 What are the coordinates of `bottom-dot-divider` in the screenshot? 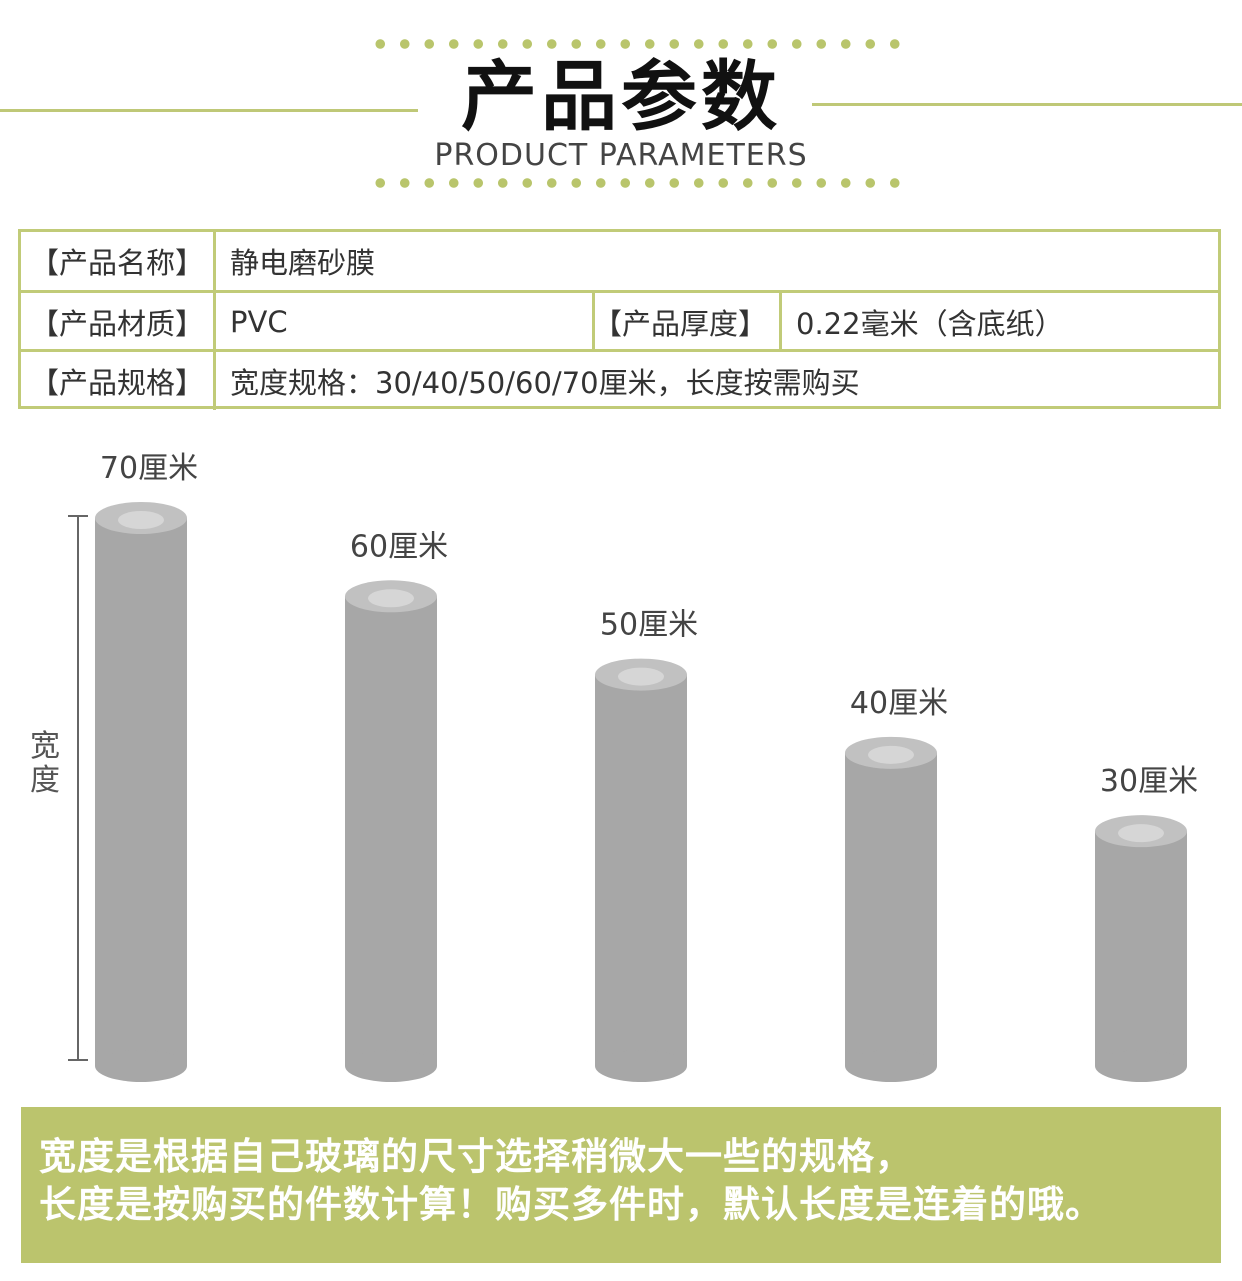 It's located at (638, 183).